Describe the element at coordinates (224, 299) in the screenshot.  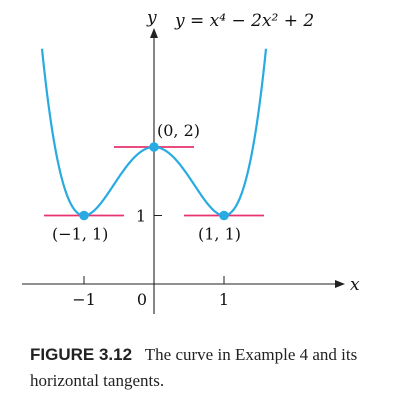
I see `x-tick-label: 1` at that location.